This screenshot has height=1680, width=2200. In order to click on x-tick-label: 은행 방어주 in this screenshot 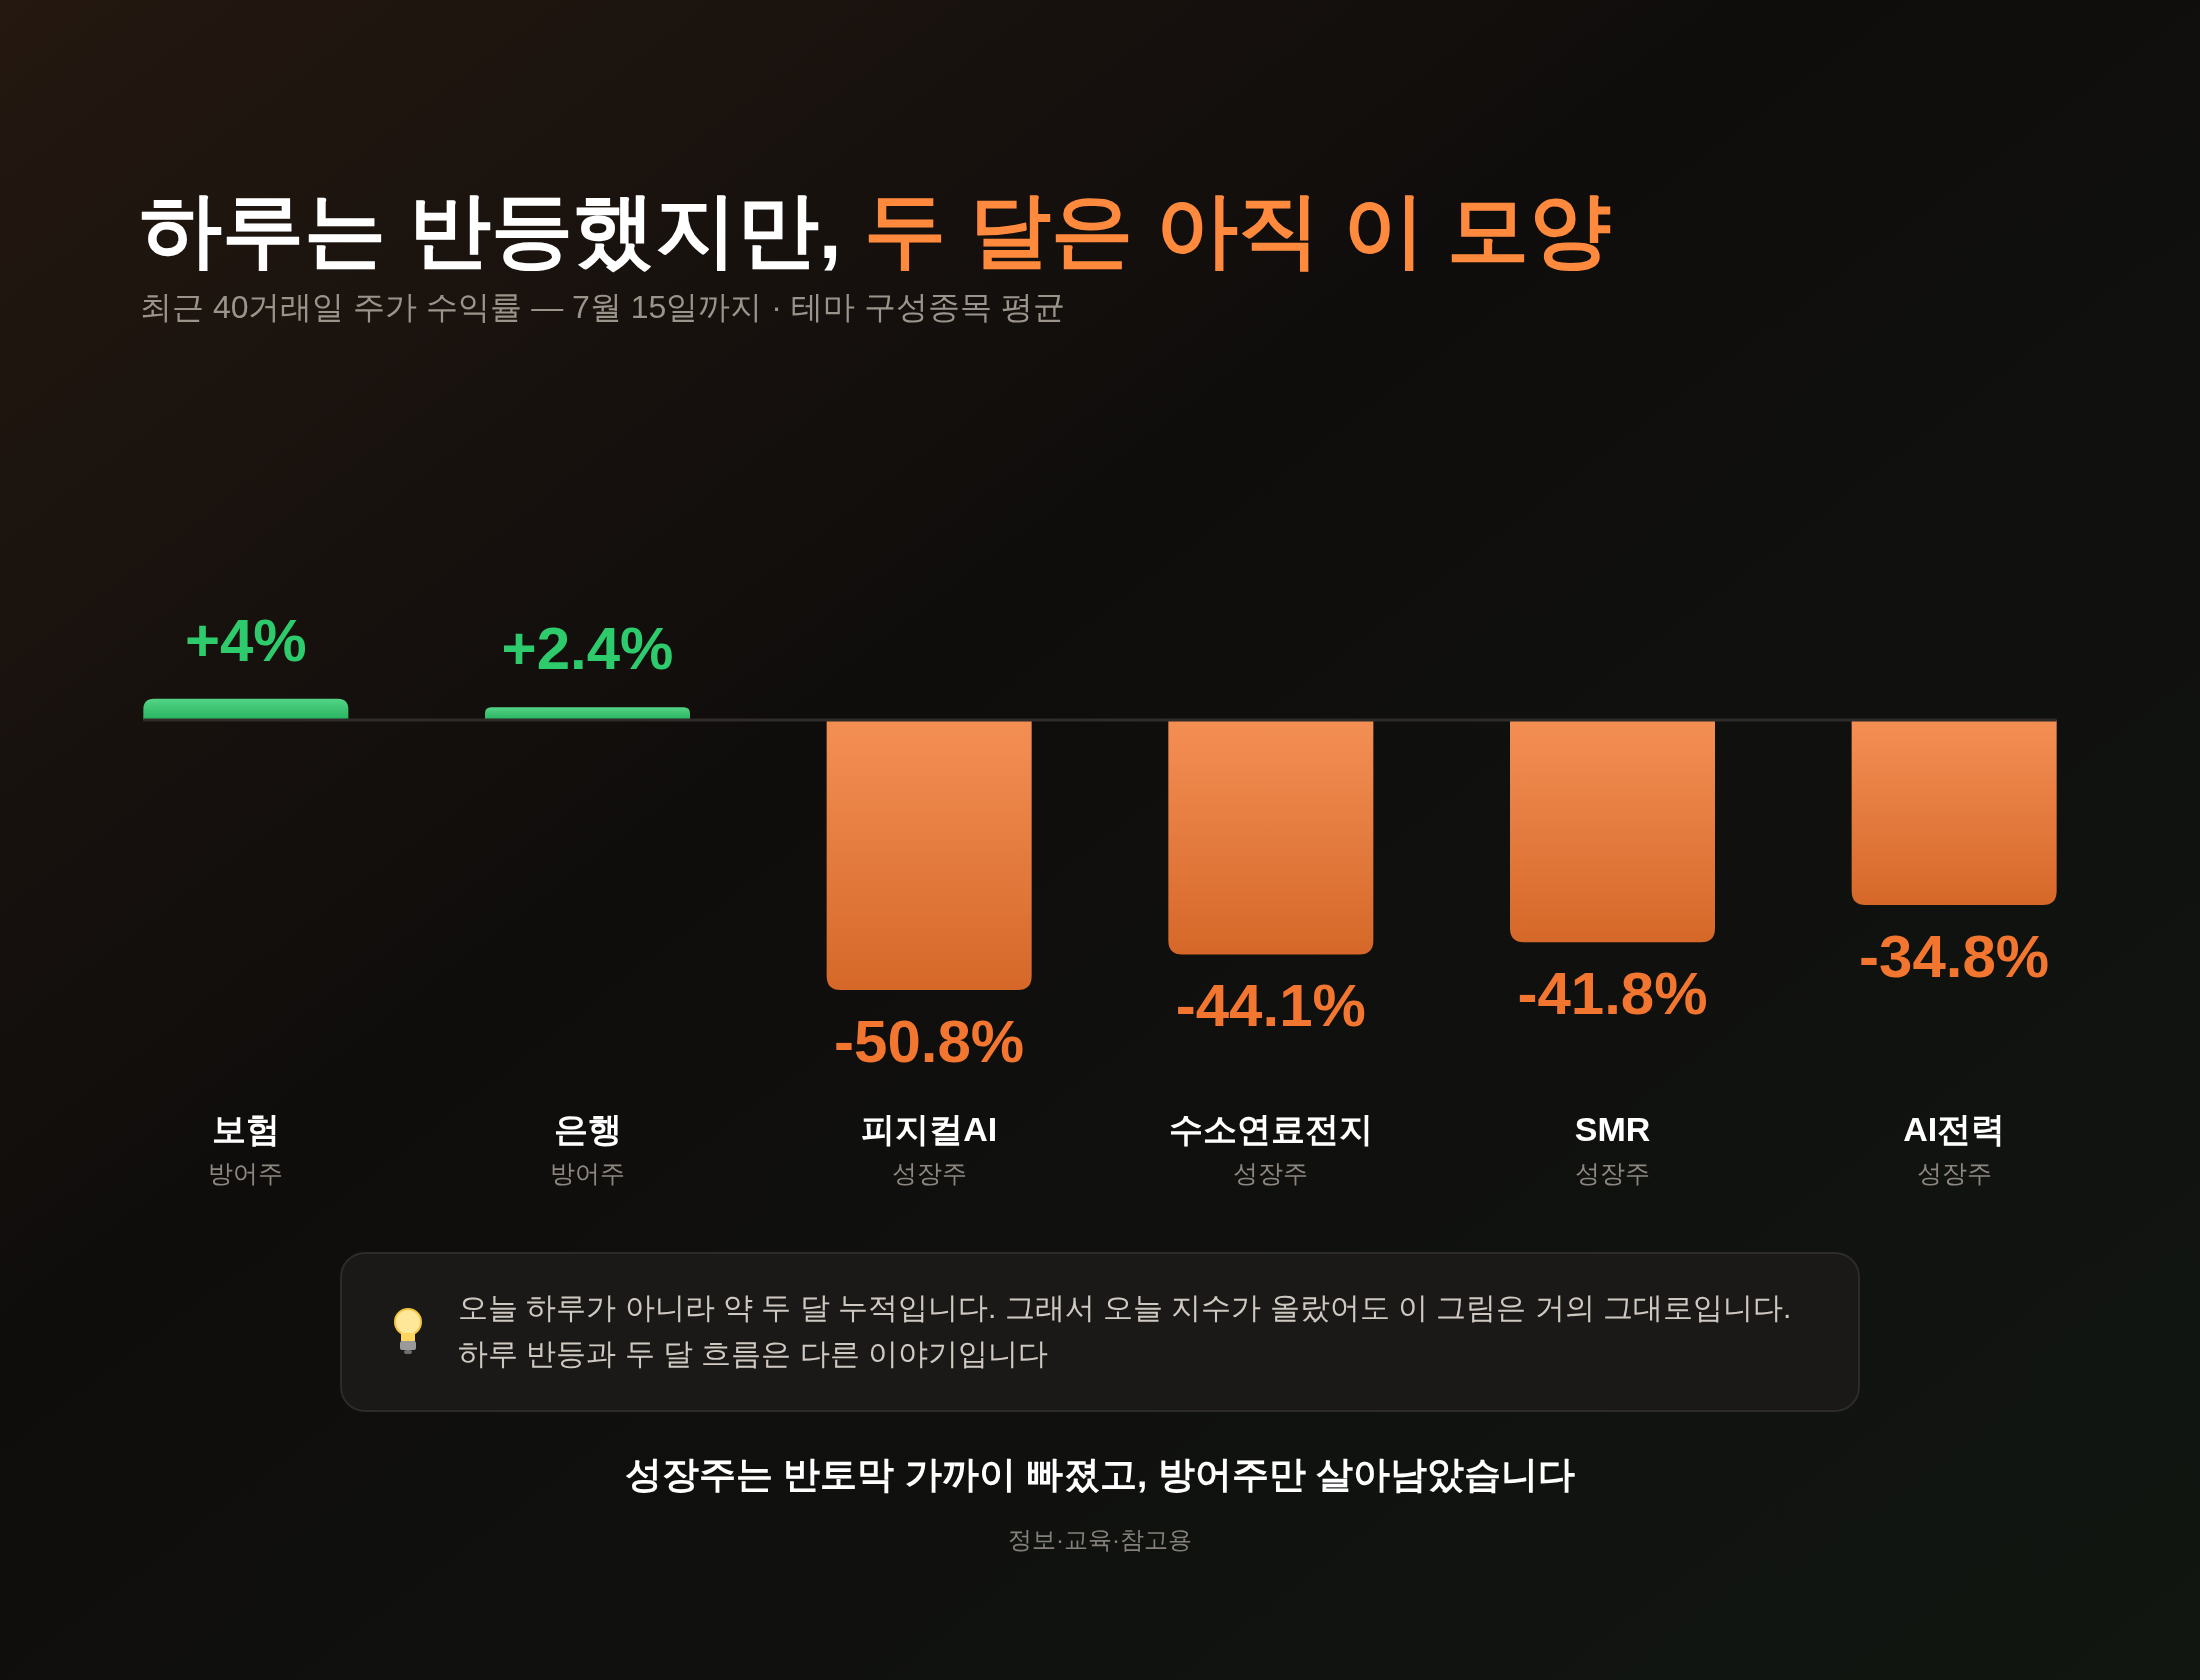, I will do `click(587, 1148)`.